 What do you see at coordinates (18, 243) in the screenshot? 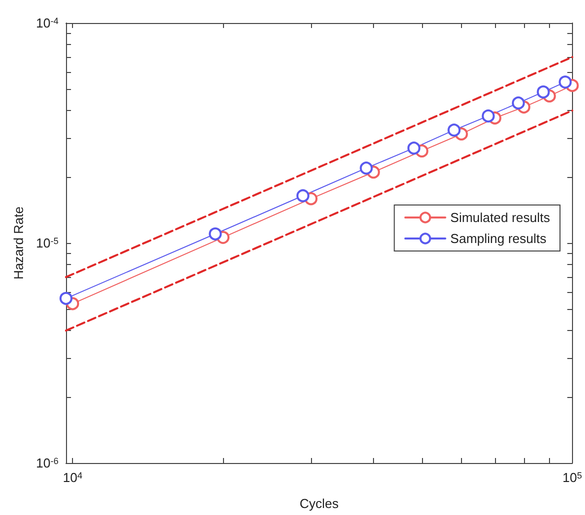
I see `y-axis-title: Hazard Rate` at bounding box center [18, 243].